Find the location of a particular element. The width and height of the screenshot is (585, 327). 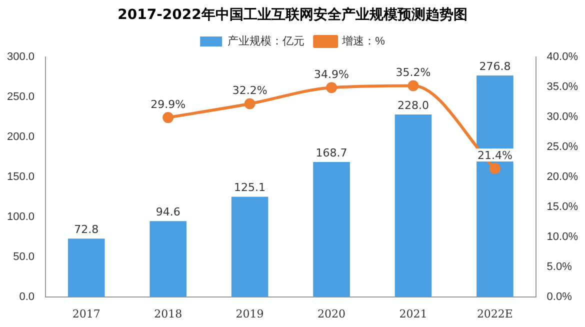

legend-label: 增速：% is located at coordinates (363, 41).